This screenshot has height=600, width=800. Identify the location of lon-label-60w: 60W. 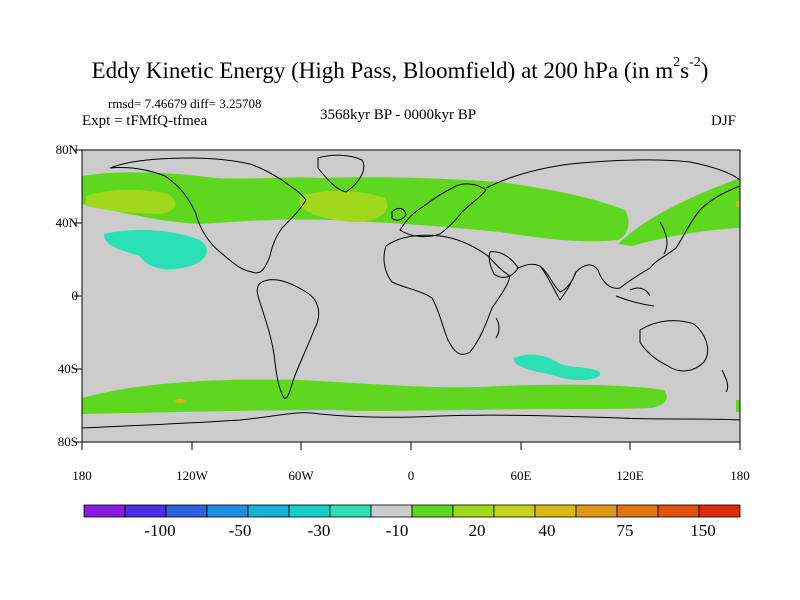
(301, 475).